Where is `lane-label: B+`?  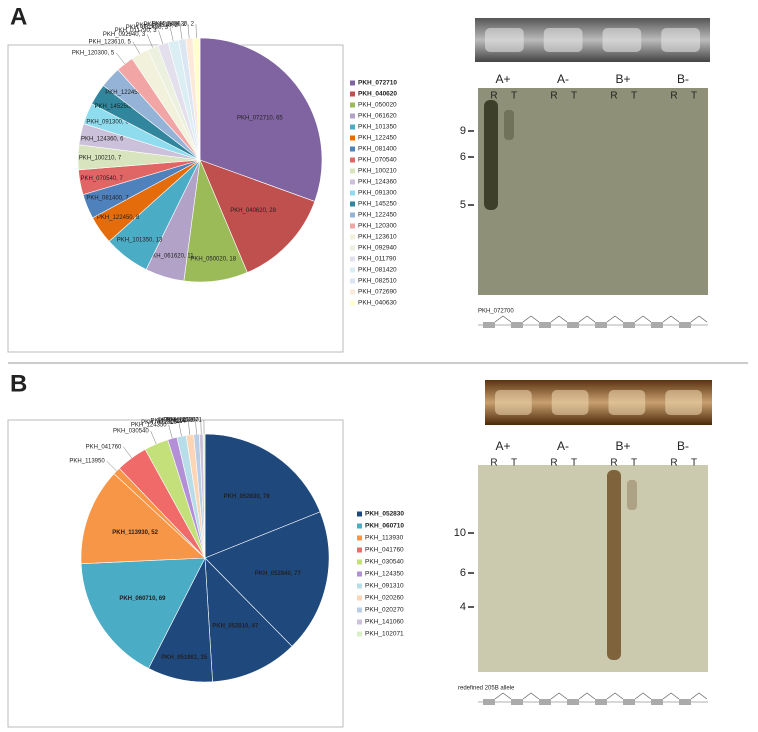 lane-label: B+ is located at coordinates (622, 446).